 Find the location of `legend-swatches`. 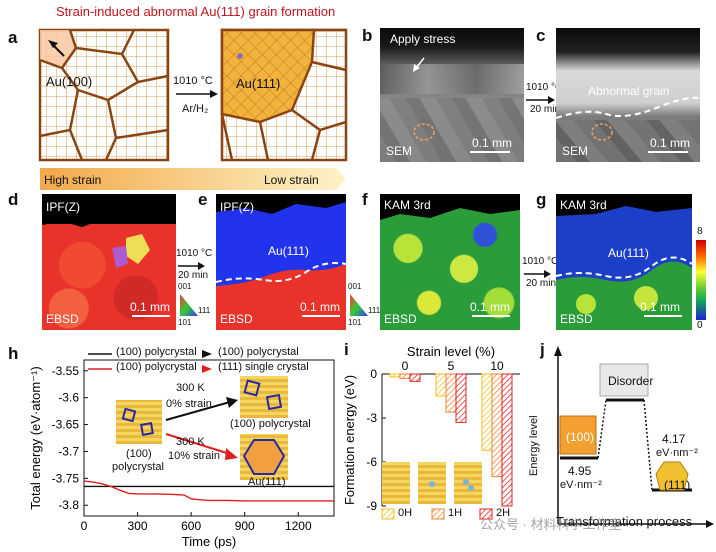

legend-swatches is located at coordinates (150, 361).